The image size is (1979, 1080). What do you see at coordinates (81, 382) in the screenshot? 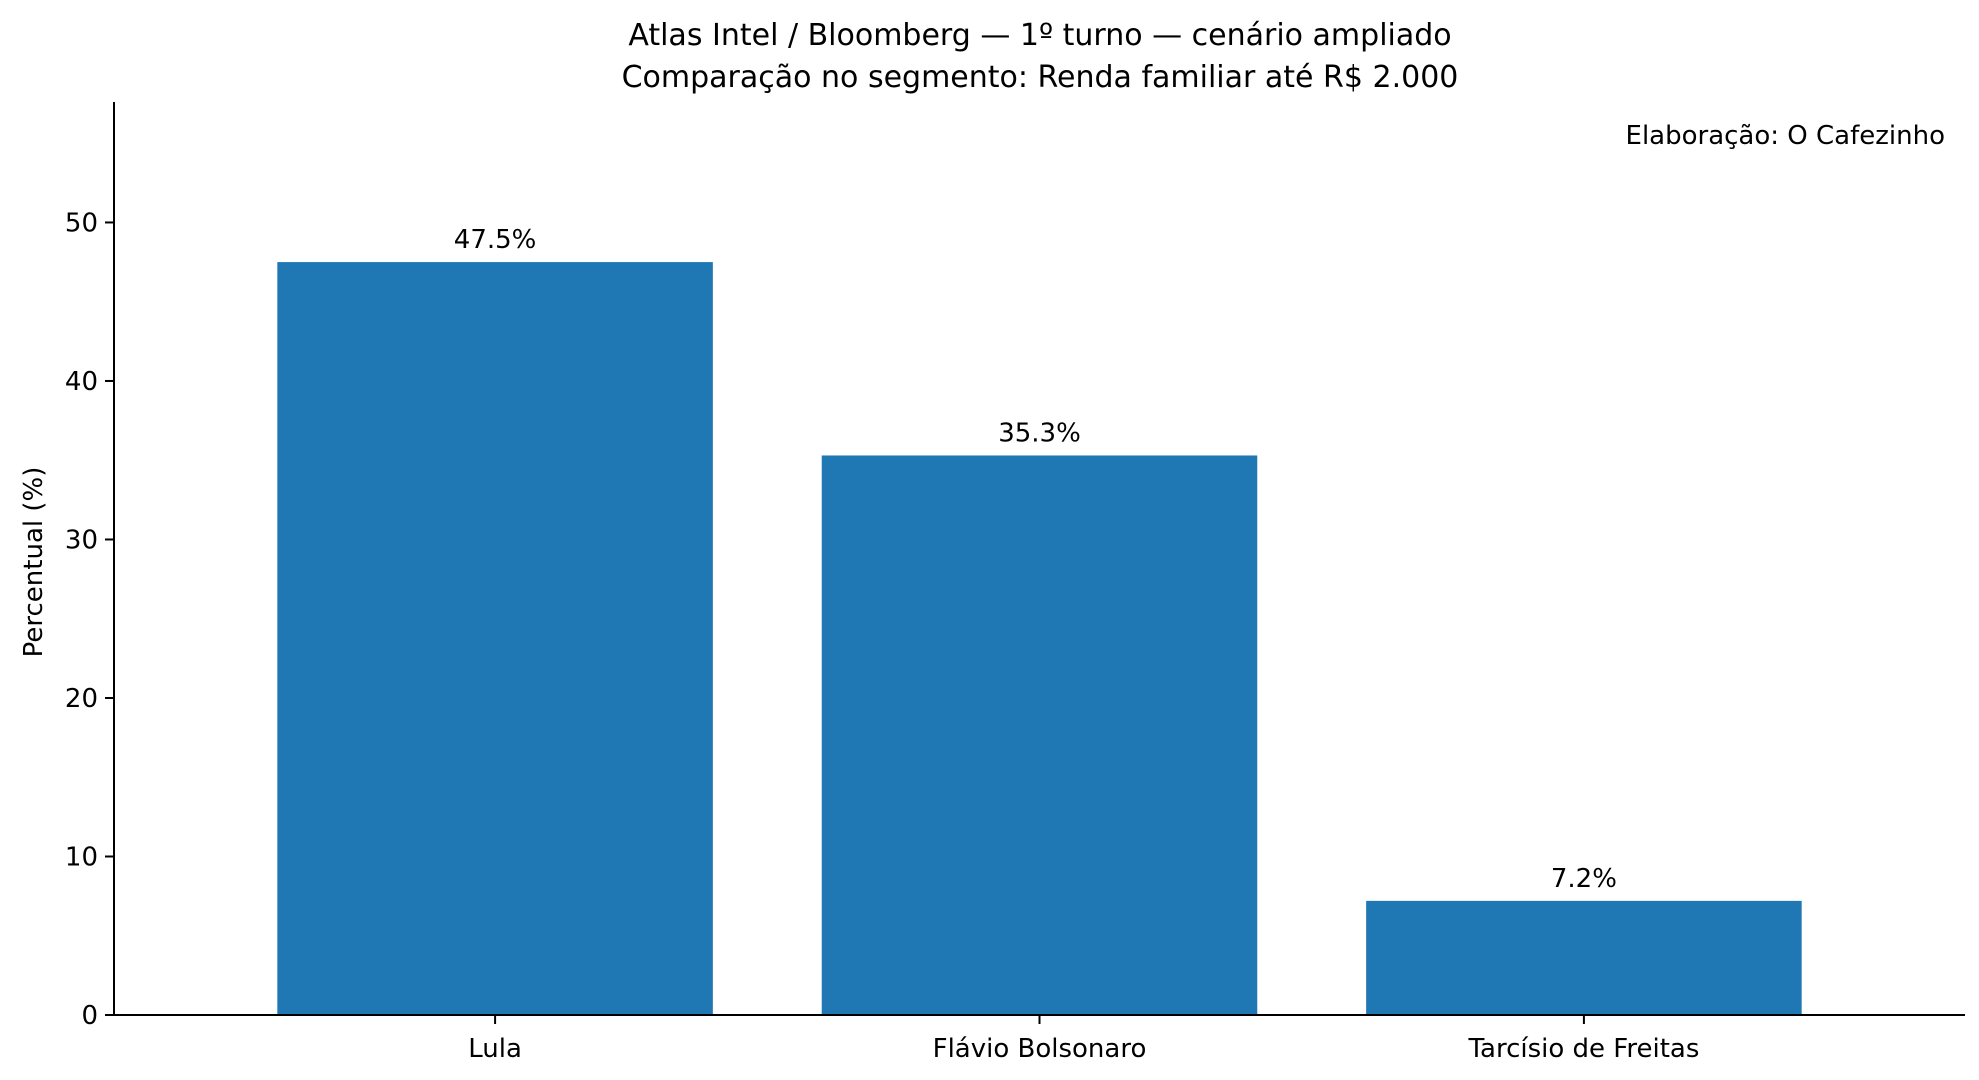
I see `y-tick-label: 40` at bounding box center [81, 382].